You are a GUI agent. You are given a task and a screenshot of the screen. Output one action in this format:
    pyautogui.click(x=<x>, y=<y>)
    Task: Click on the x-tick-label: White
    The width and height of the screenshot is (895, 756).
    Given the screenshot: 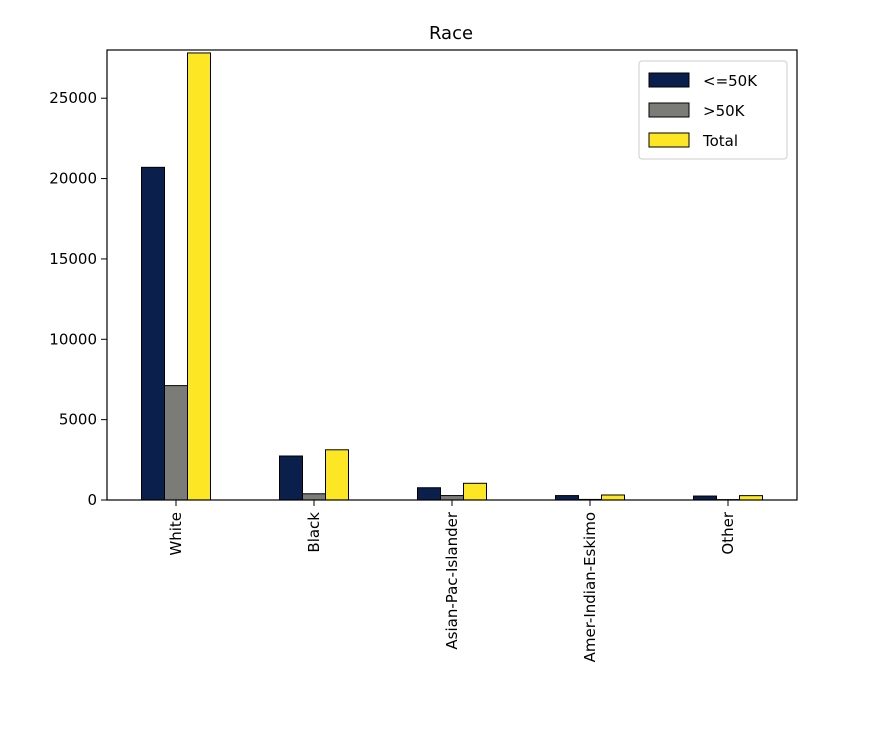 What is the action you would take?
    pyautogui.click(x=176, y=534)
    